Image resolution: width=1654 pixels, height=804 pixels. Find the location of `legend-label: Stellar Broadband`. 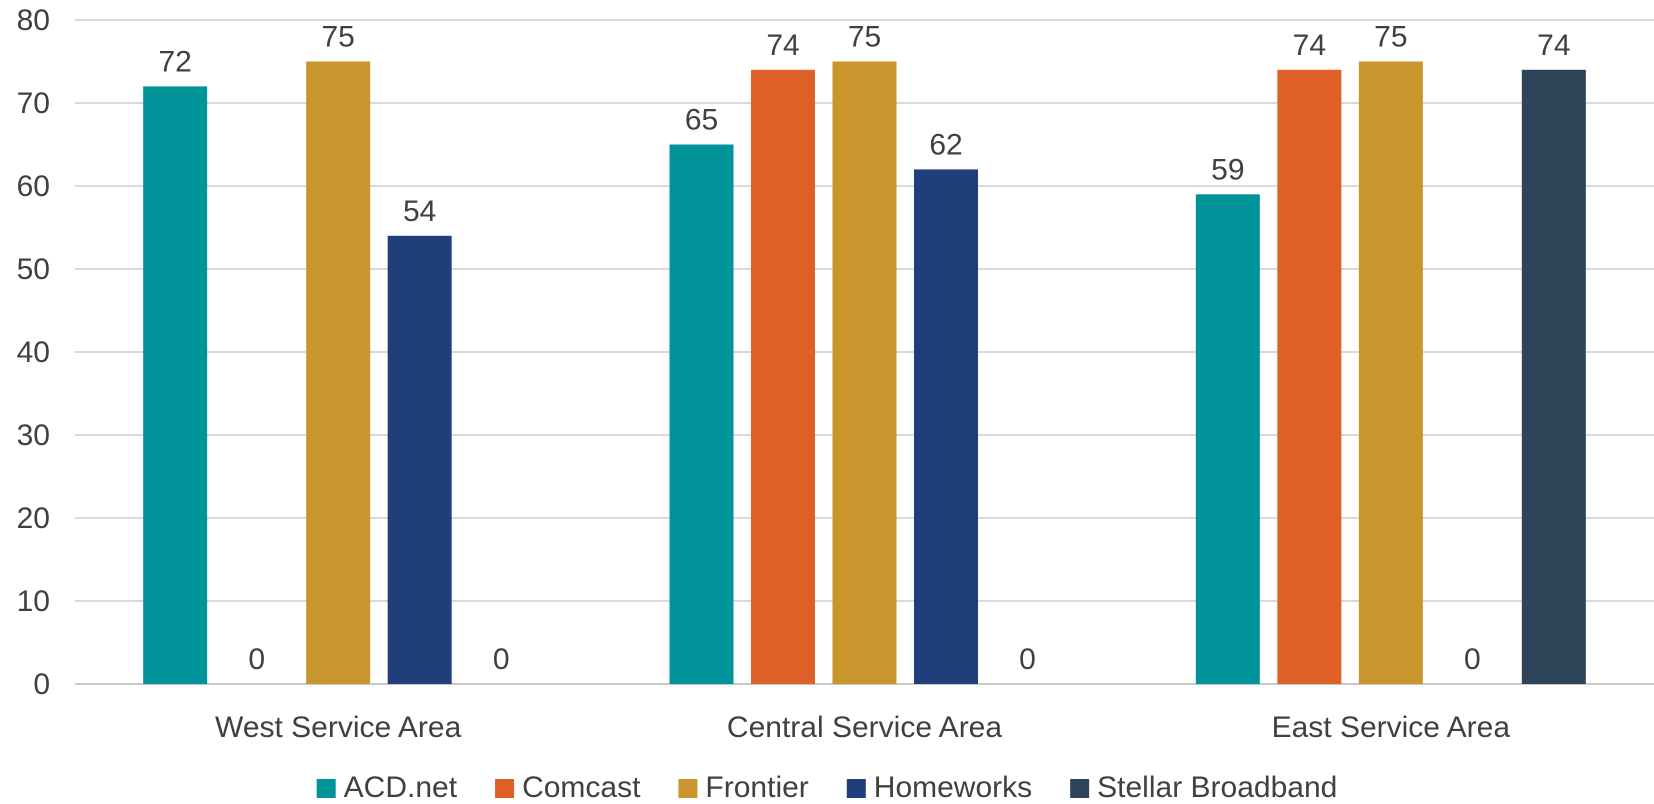

legend-label: Stellar Broadband is located at coordinates (1217, 787).